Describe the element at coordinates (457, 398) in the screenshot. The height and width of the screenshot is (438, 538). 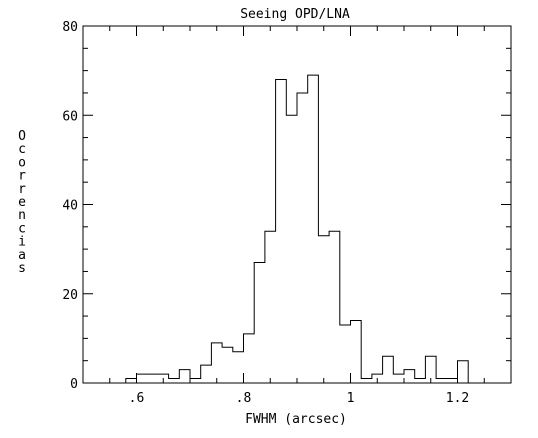
I see `x-tick-label: 1.2` at that location.